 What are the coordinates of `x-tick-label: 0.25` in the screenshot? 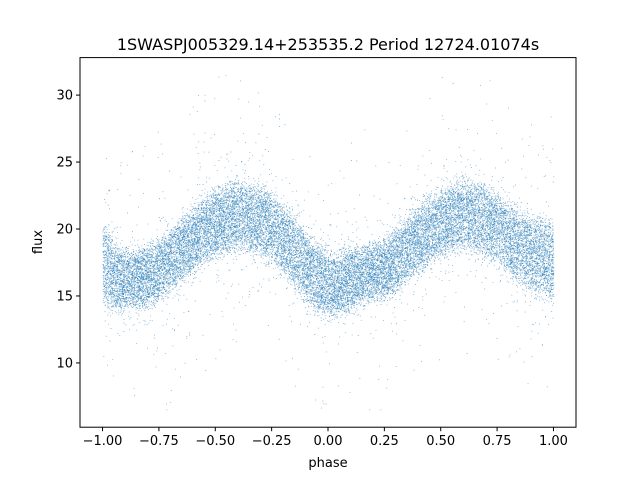 It's located at (384, 441).